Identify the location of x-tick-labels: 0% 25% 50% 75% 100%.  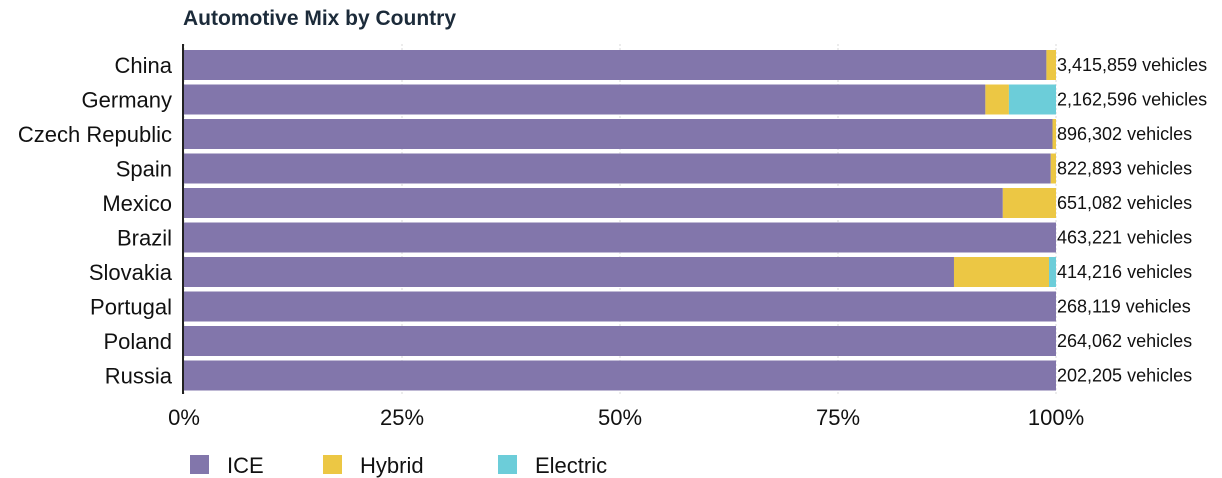
(626, 417).